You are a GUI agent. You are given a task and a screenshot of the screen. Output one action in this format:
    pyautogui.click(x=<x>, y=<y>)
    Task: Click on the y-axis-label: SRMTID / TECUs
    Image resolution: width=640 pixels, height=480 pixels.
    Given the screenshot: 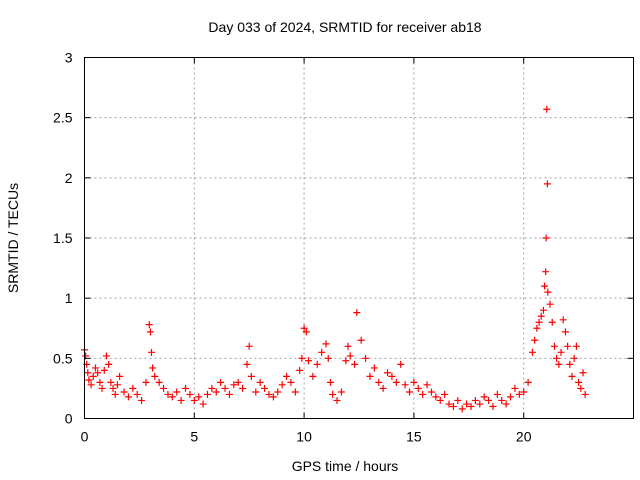 What is the action you would take?
    pyautogui.click(x=13, y=238)
    